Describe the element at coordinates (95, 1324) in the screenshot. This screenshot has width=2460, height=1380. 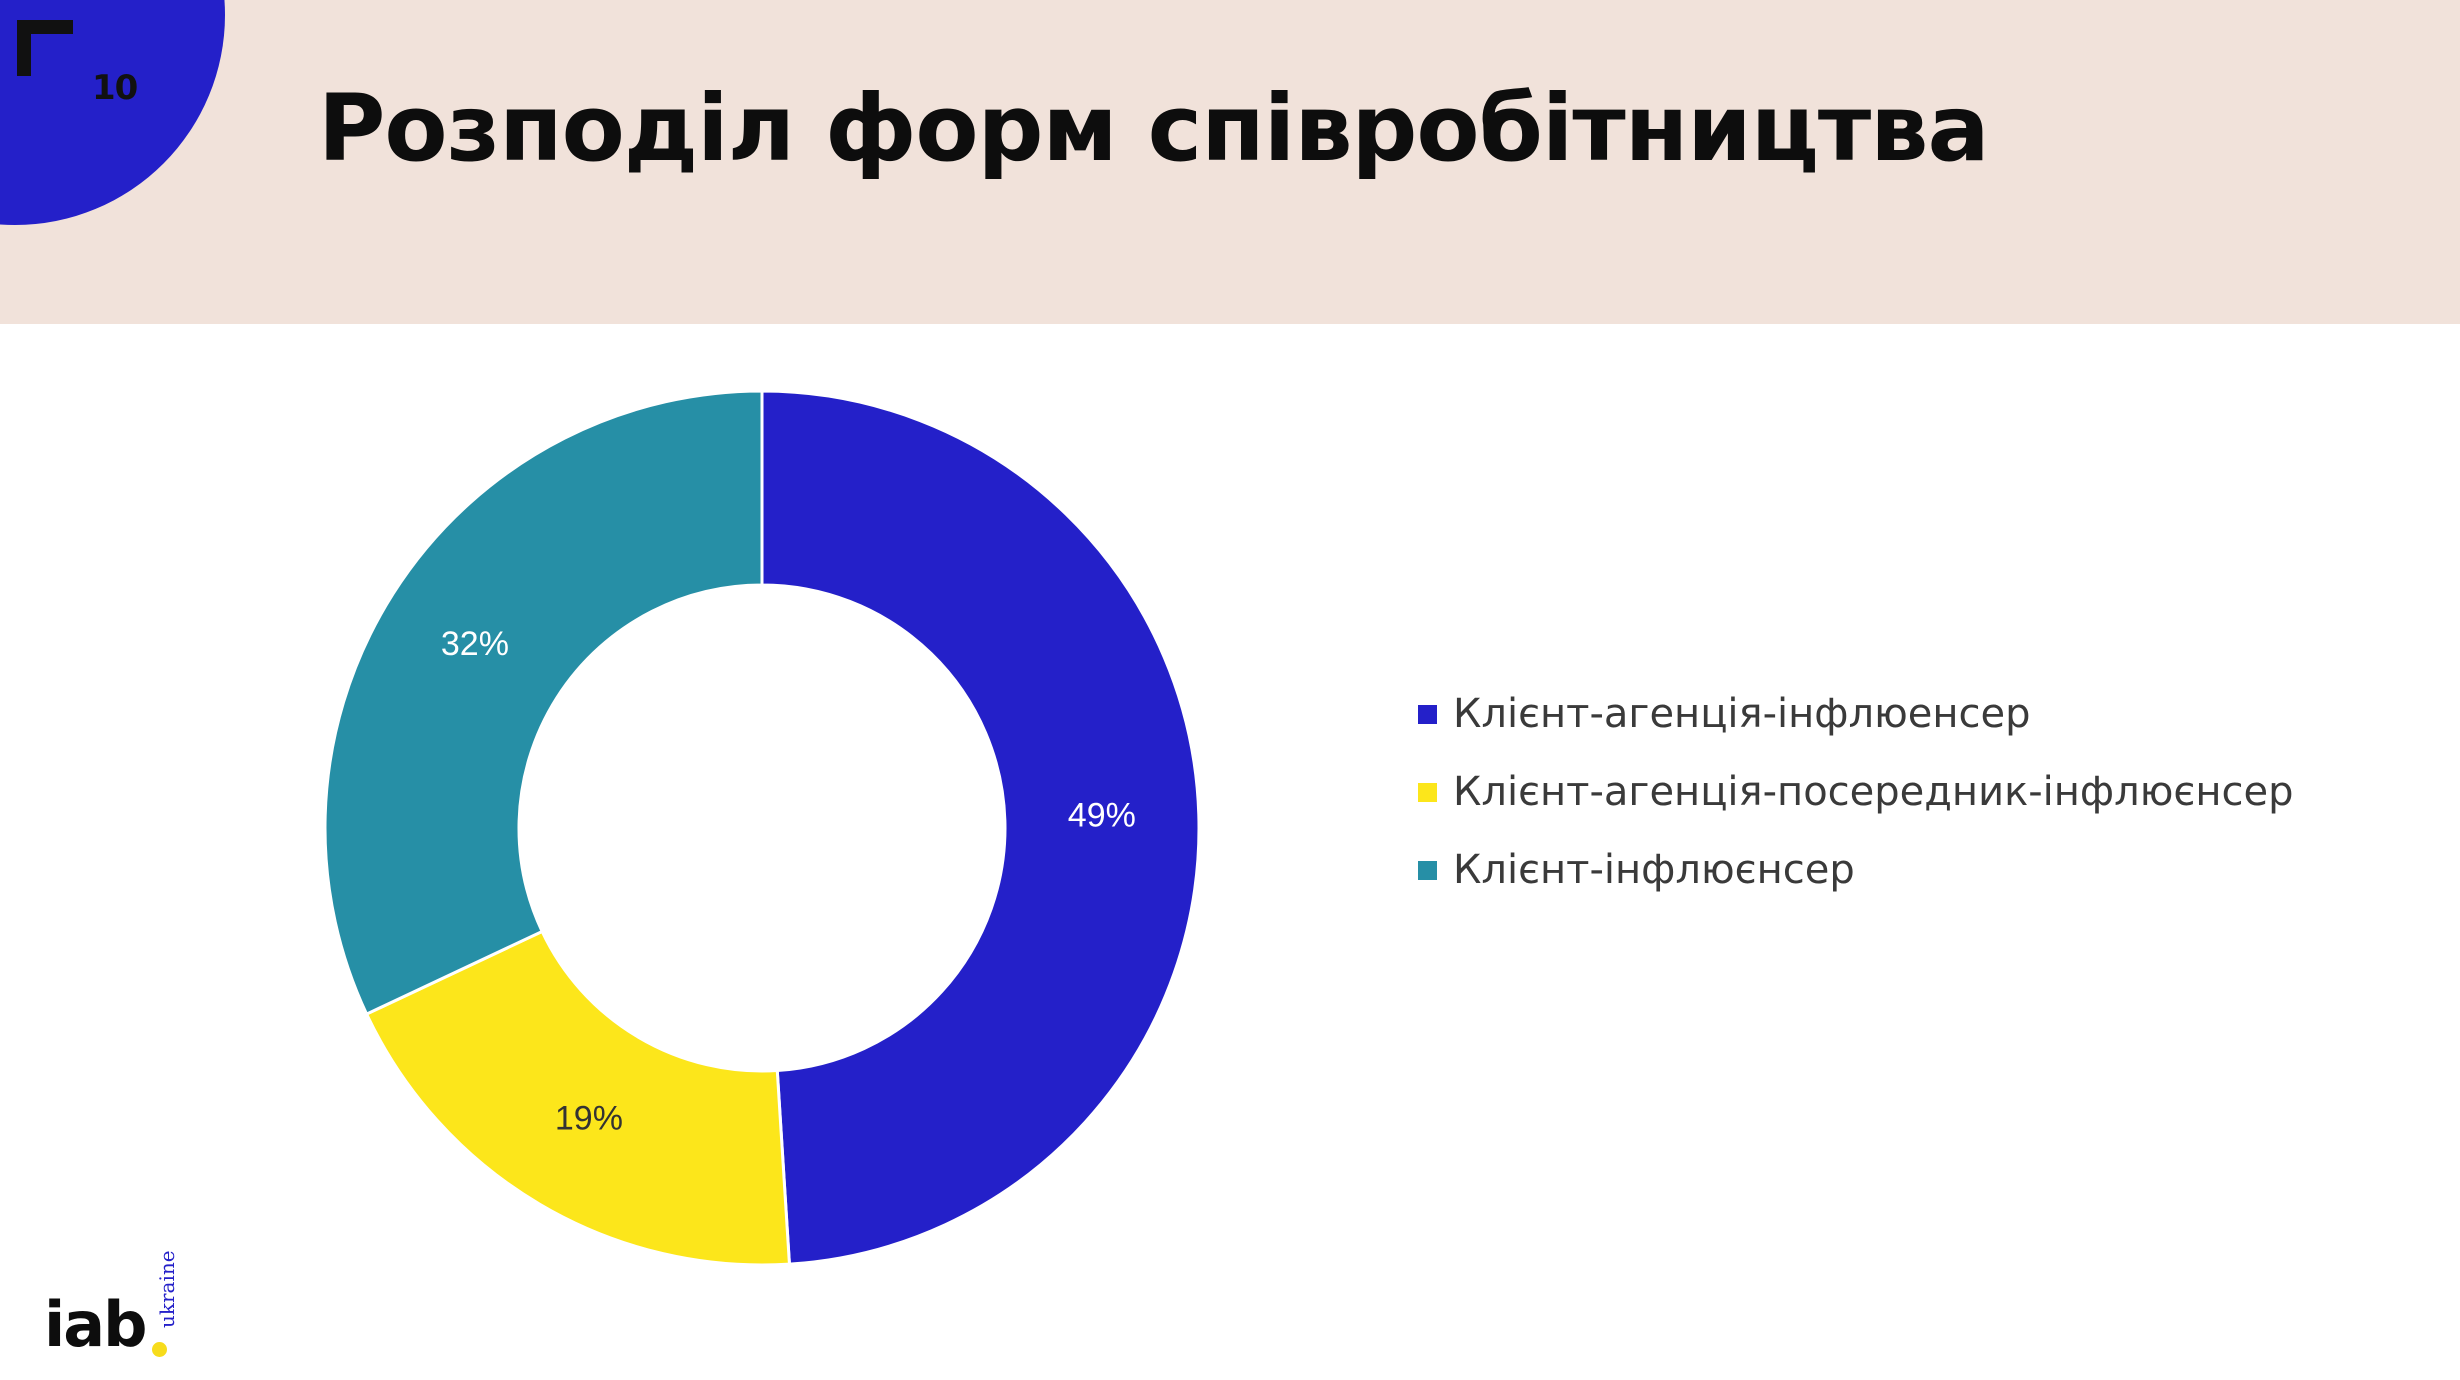
I see `logo-text: iab` at that location.